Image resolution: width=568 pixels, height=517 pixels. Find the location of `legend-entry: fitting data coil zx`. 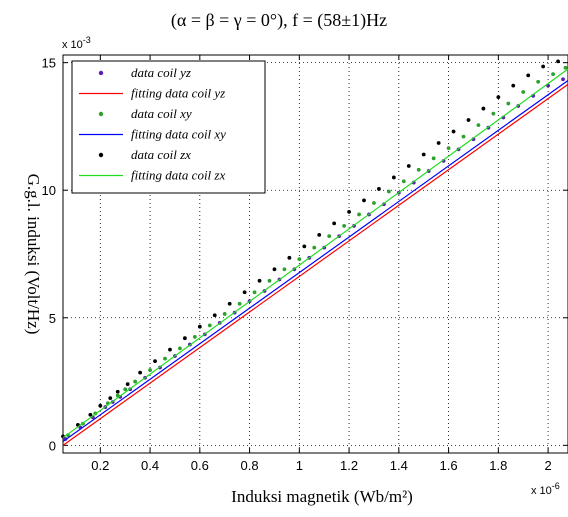

legend-entry: fitting data coil zx is located at coordinates (178, 175).